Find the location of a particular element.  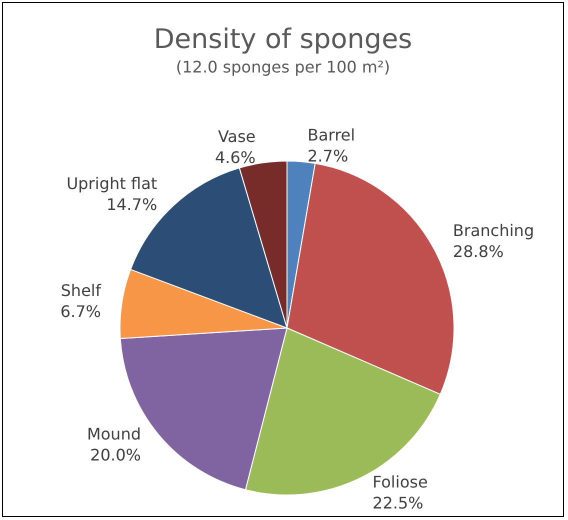

chart-subtitle: (12.0 sponges per 100 m²) is located at coordinates (283, 67).